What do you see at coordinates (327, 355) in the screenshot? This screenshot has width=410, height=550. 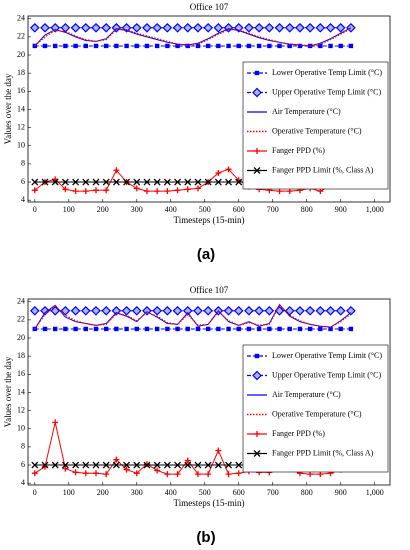 I see `legend-label: Lower Operative Temp Limit (°C)` at bounding box center [327, 355].